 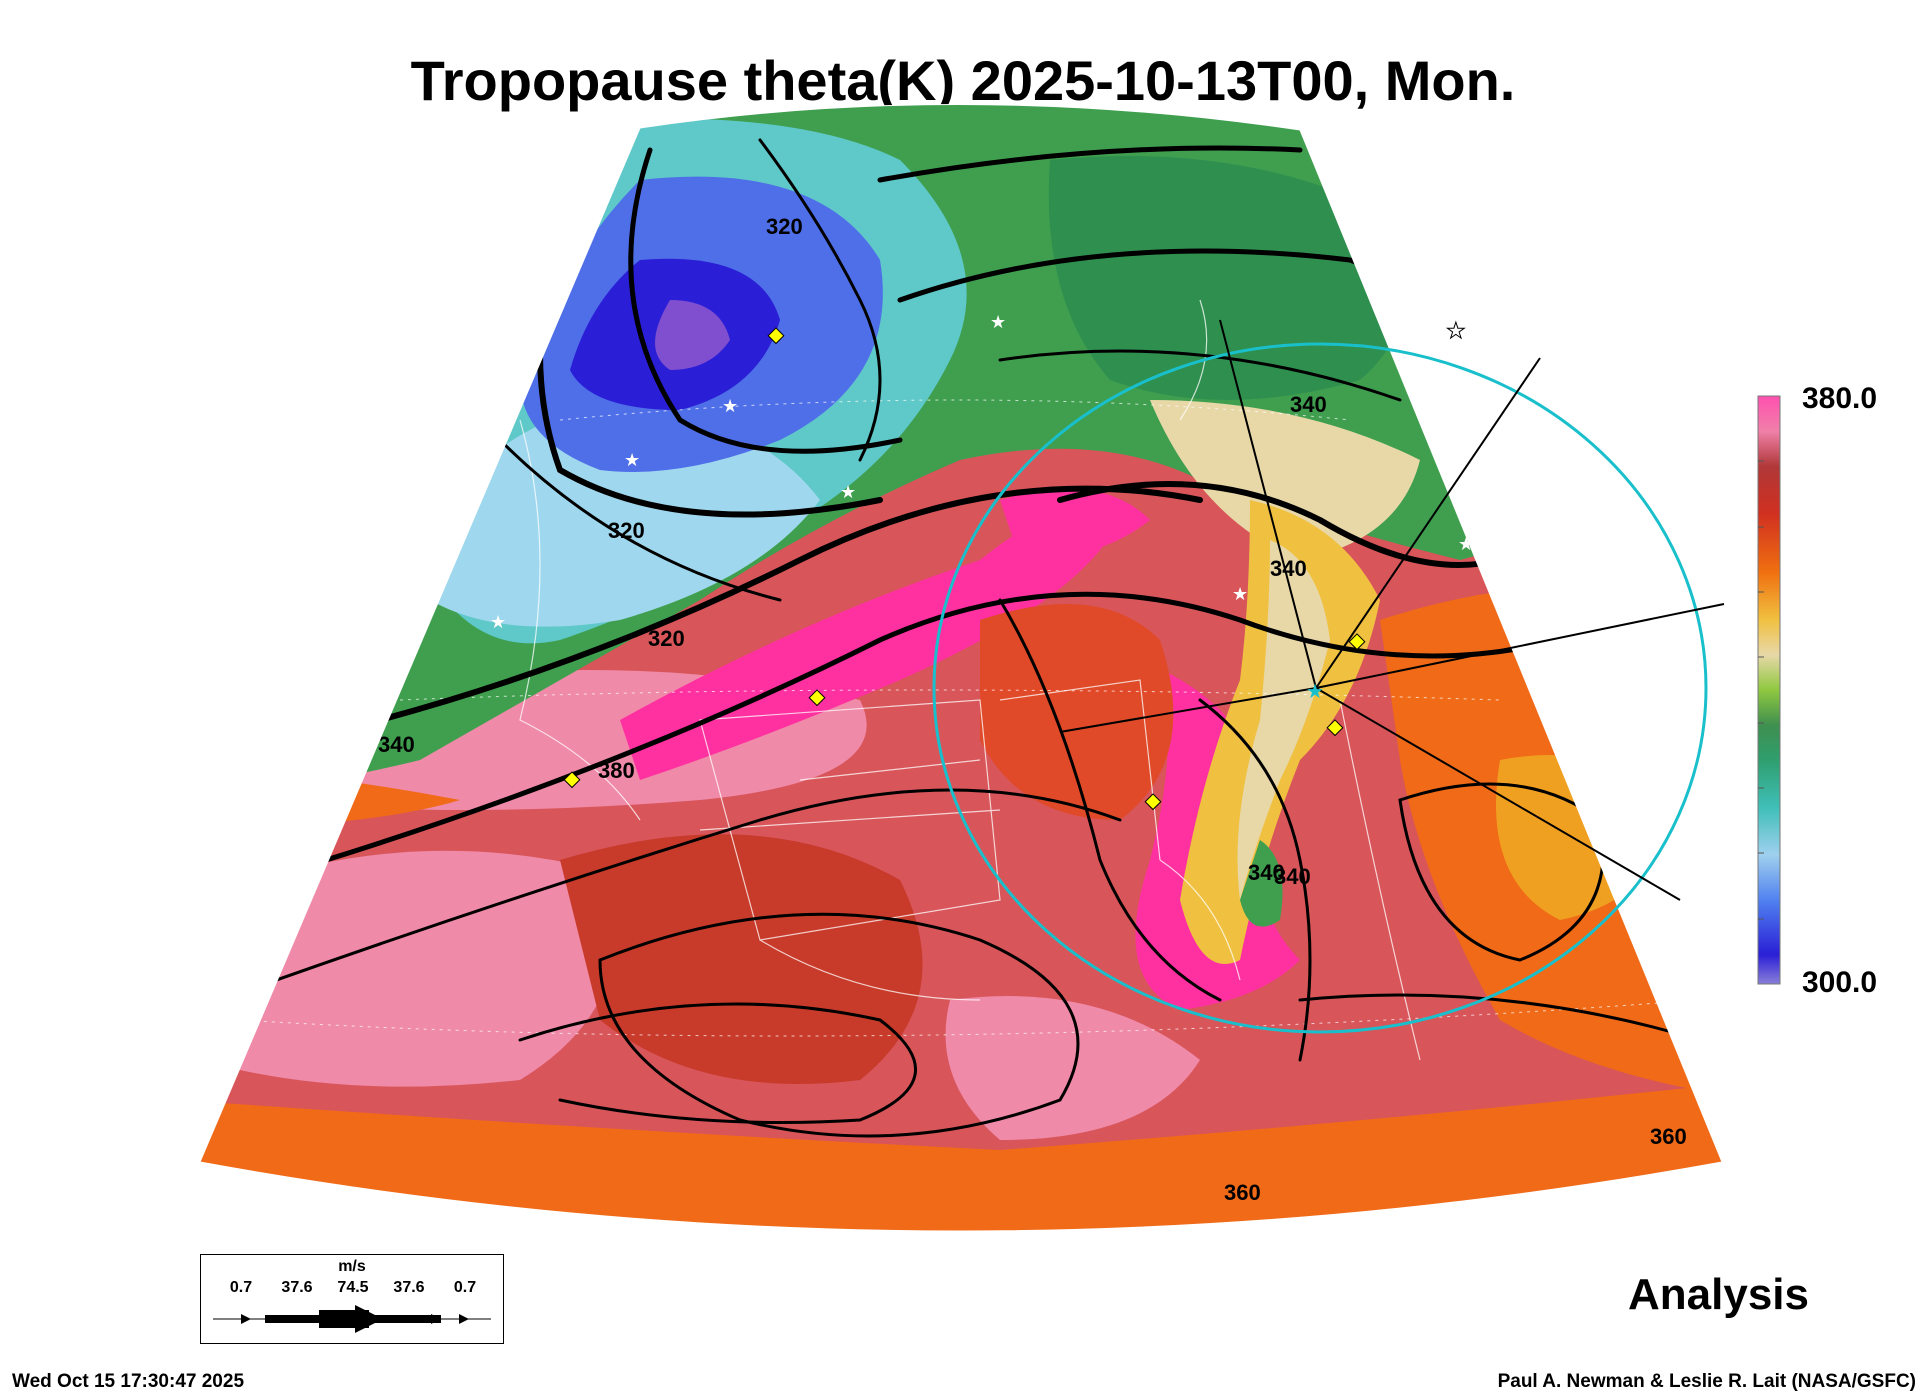 What do you see at coordinates (1840, 398) in the screenshot?
I see `colorbar-max-label: 380.0` at bounding box center [1840, 398].